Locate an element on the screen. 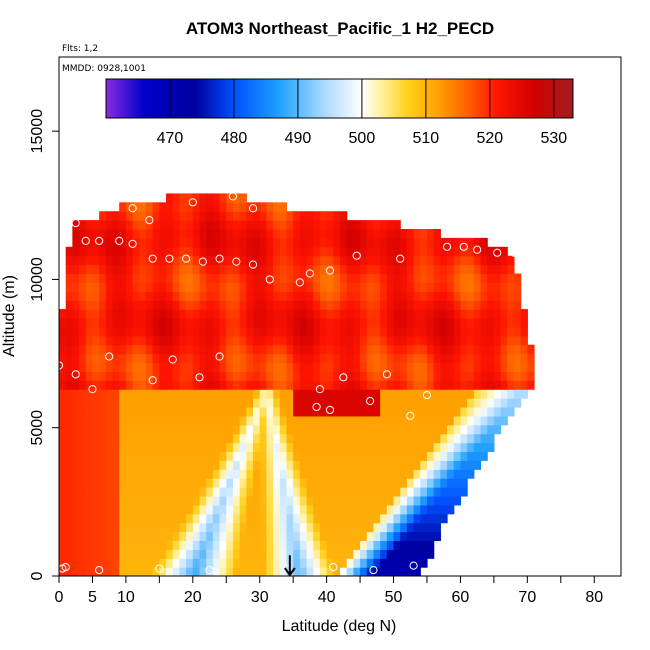 The width and height of the screenshot is (650, 650). observation-point is located at coordinates (253, 264).